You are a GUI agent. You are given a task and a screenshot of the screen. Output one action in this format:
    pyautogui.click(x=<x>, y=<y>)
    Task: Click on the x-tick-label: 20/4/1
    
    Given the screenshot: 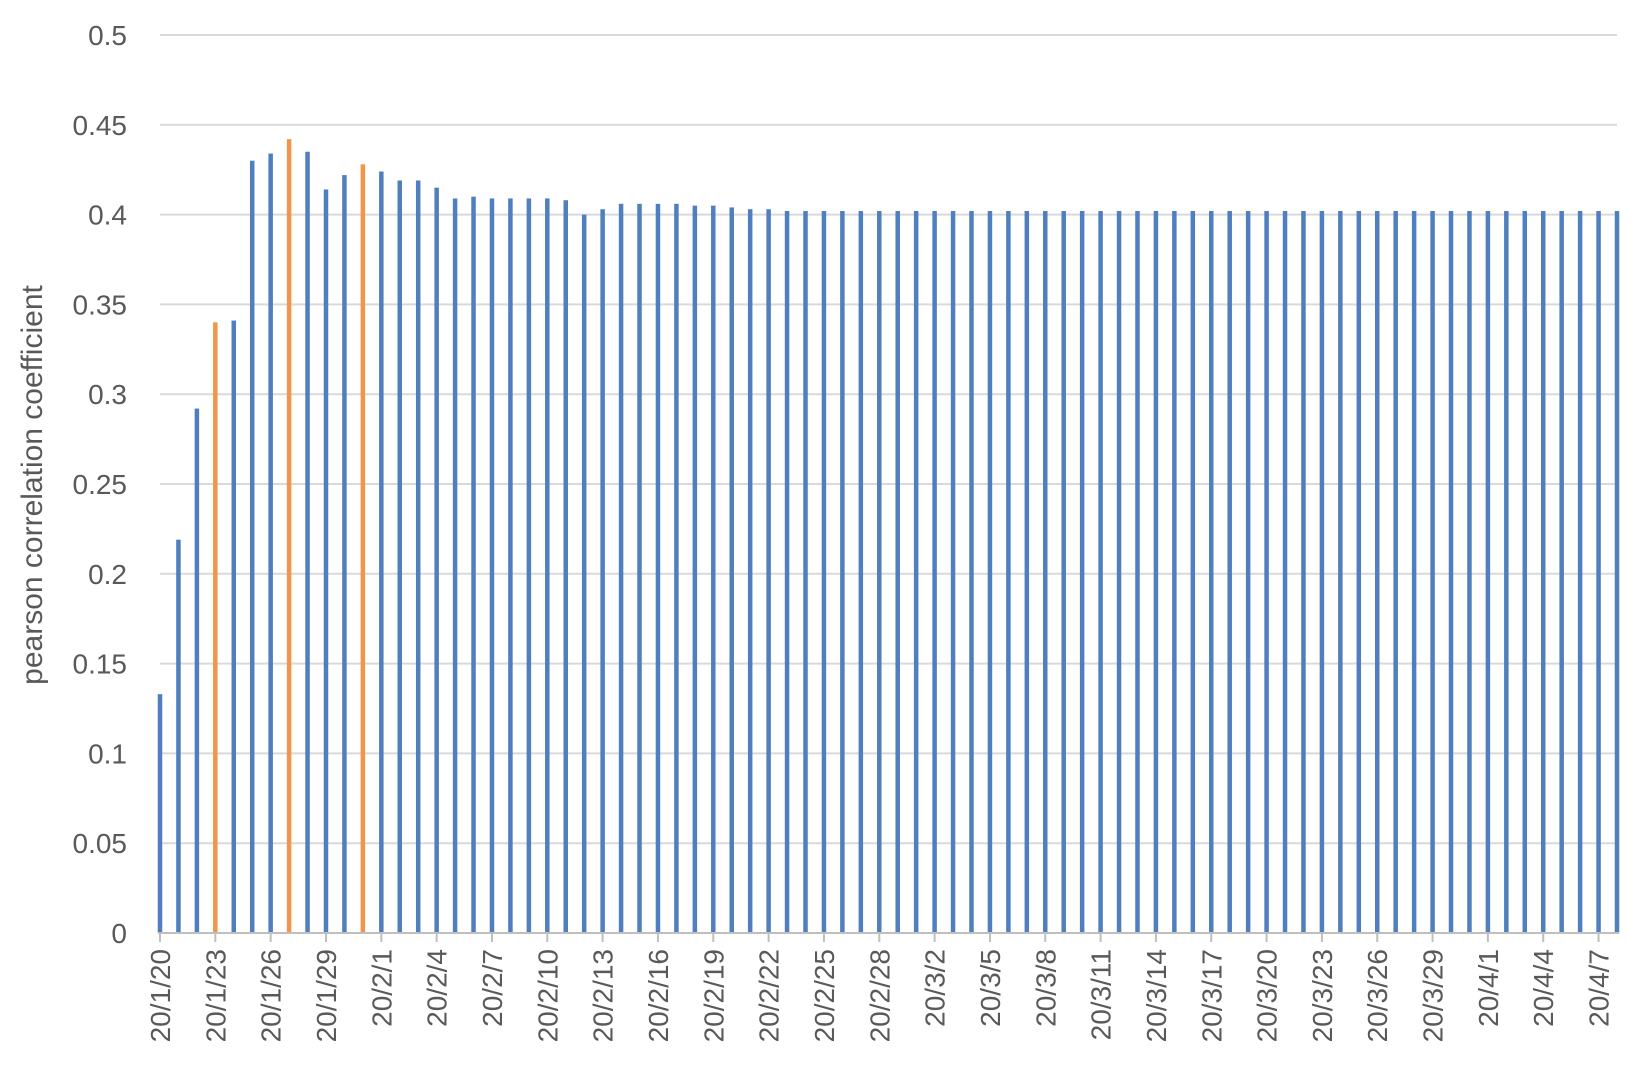 What is the action you would take?
    pyautogui.click(x=1488, y=988)
    